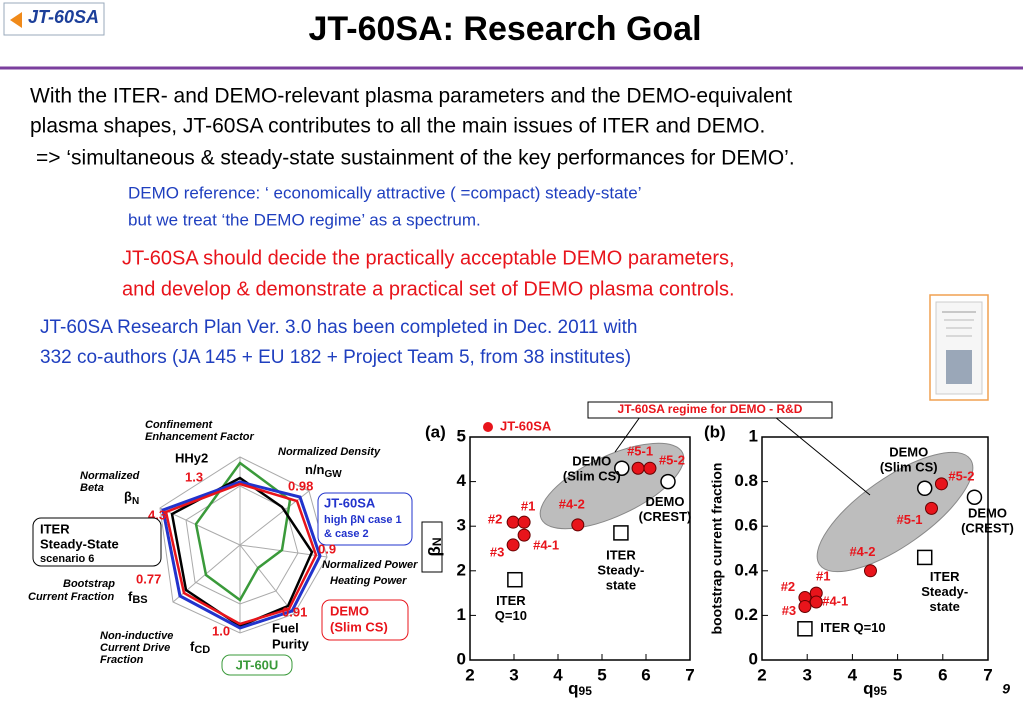  Describe the element at coordinates (573, 688) in the screenshot. I see `label-main: q` at that location.